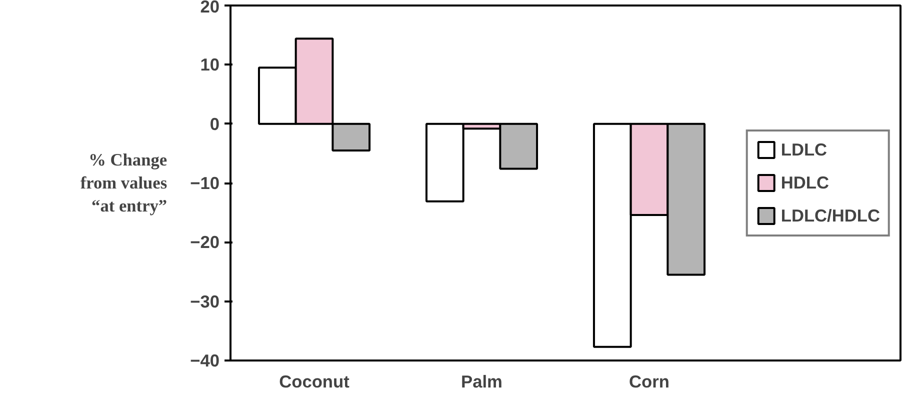 The height and width of the screenshot is (408, 911). Describe the element at coordinates (210, 64) in the screenshot. I see `y-tick-label: 10` at that location.